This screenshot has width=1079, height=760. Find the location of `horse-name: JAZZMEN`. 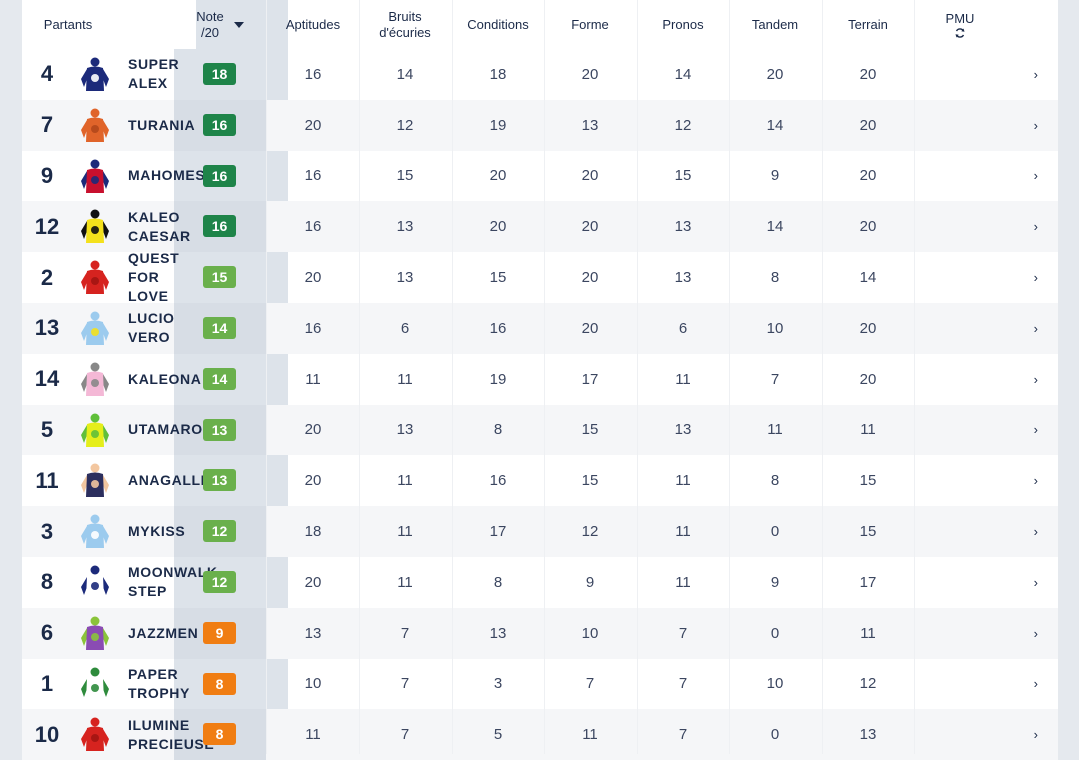

horse-name: JAZZMEN is located at coordinates (163, 632).